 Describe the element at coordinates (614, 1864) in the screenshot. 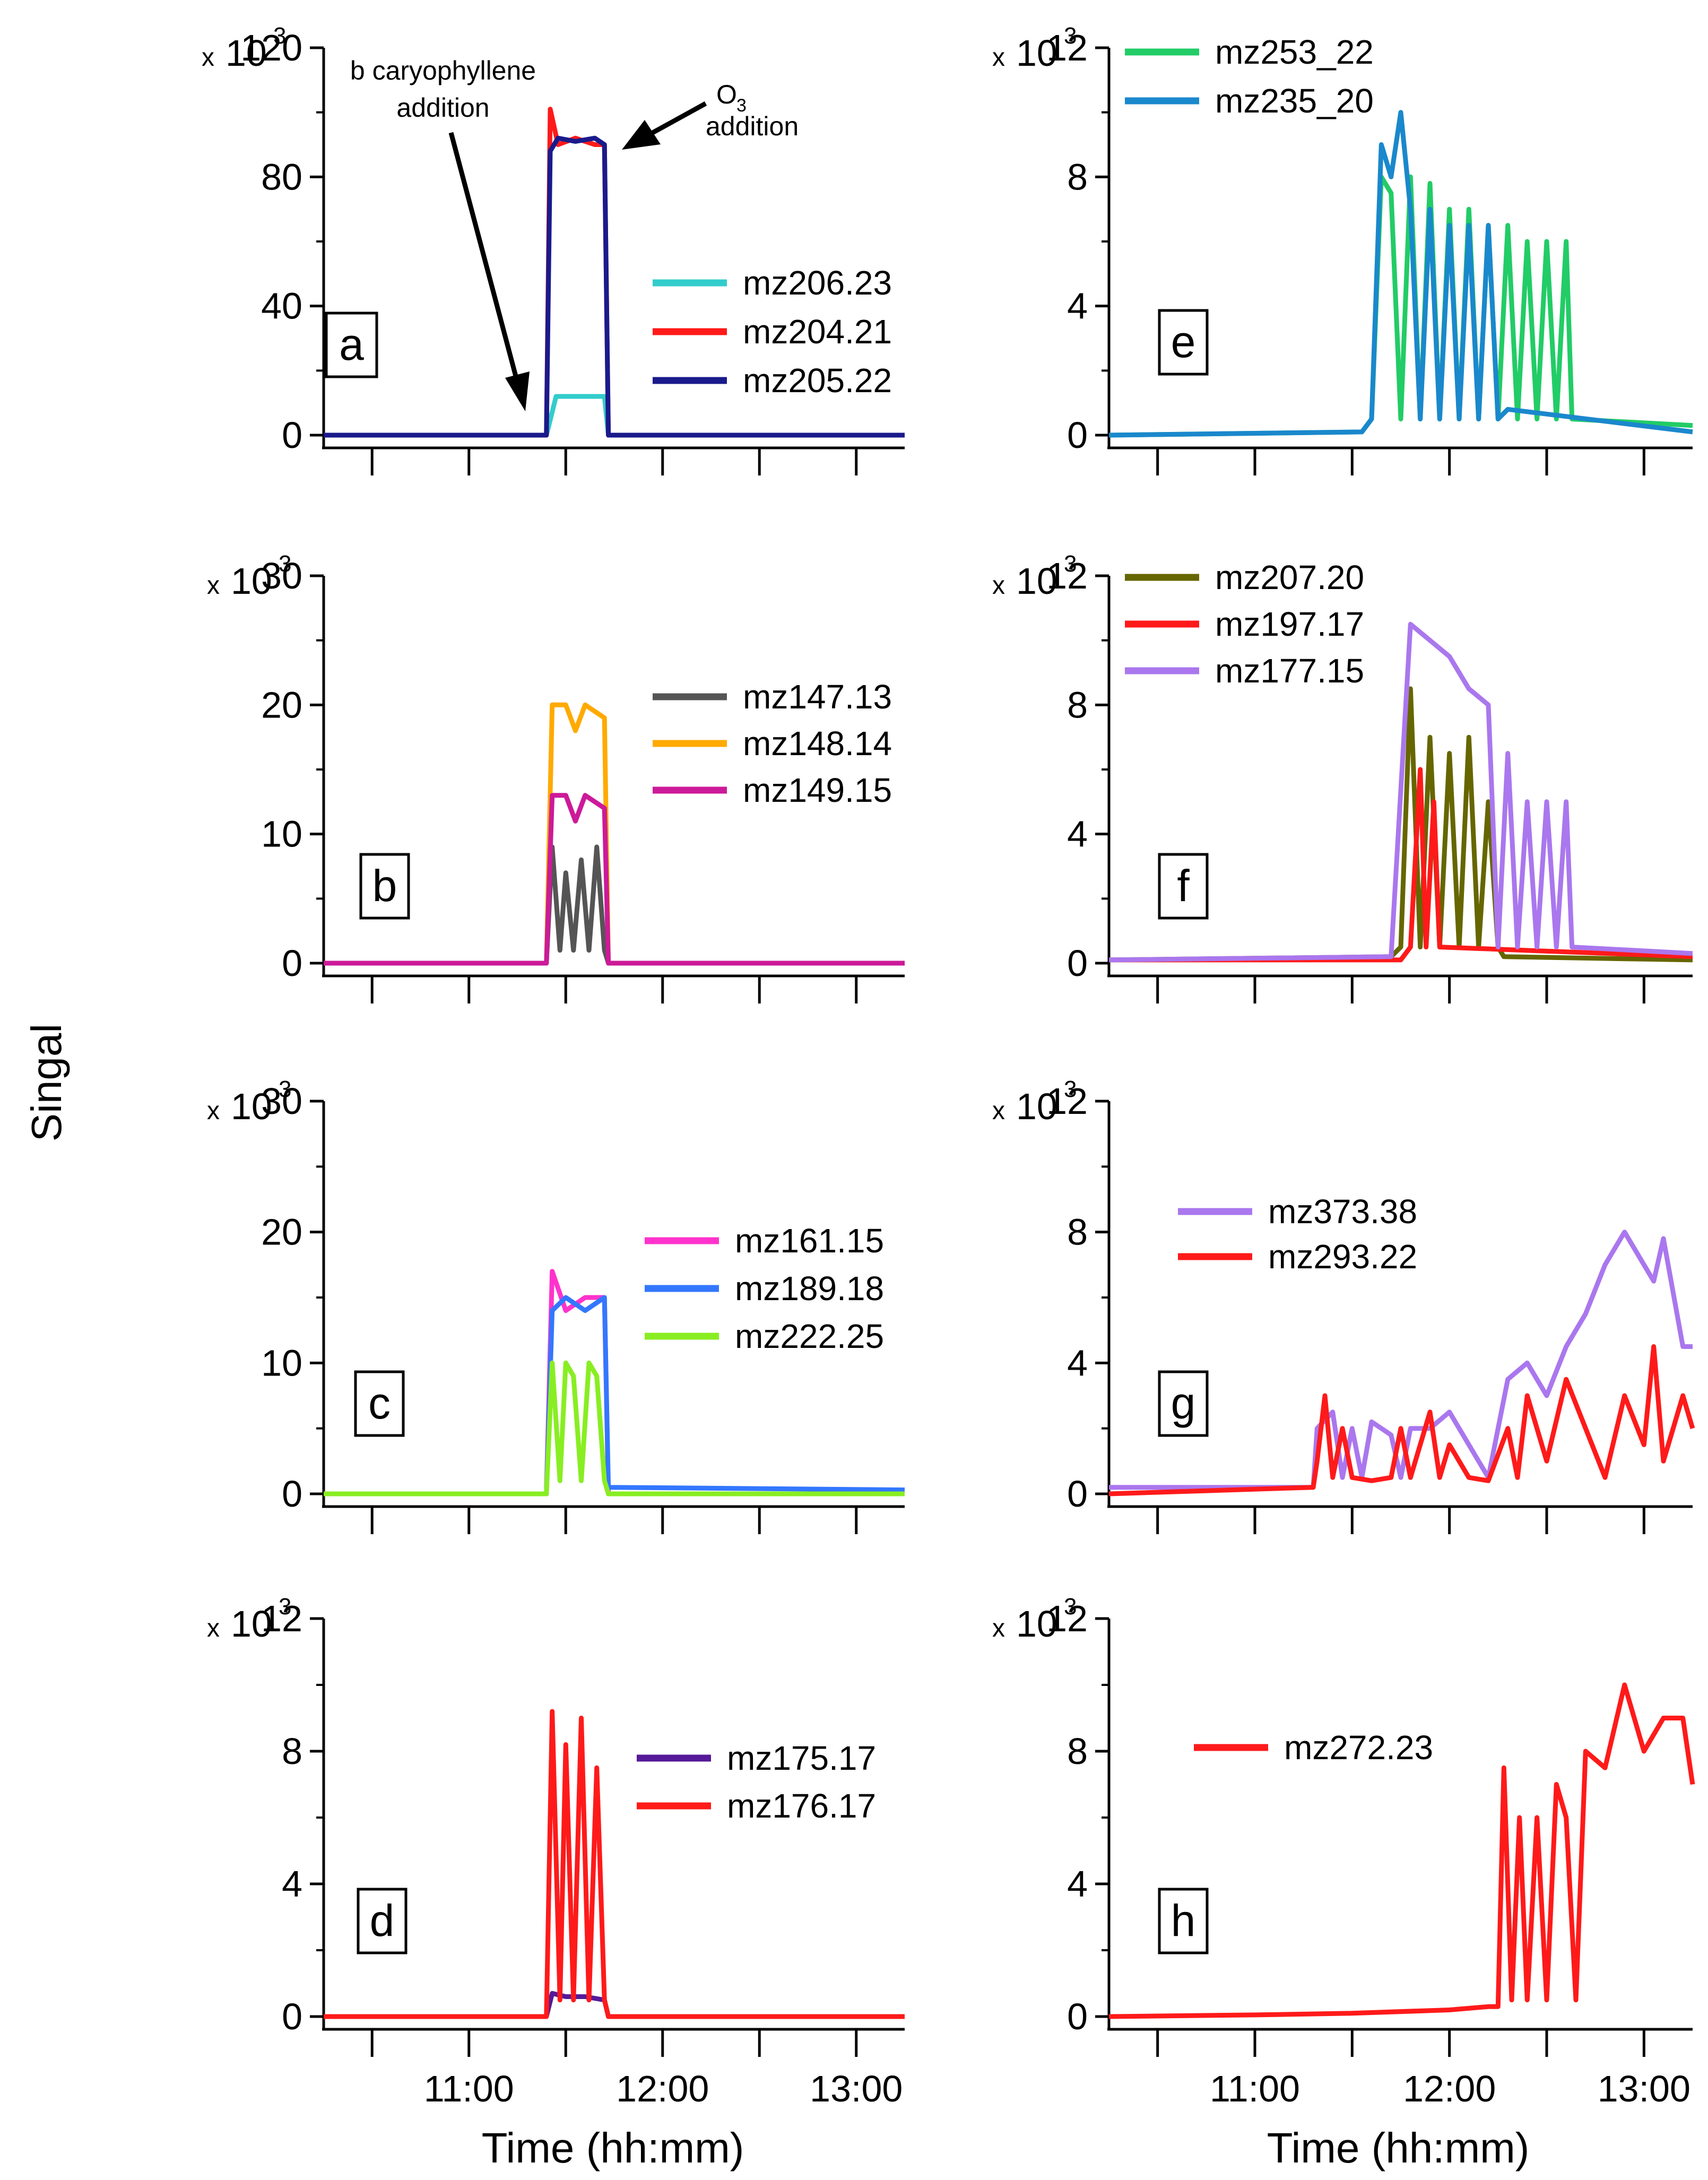

I see `series-line-mz176.17` at that location.